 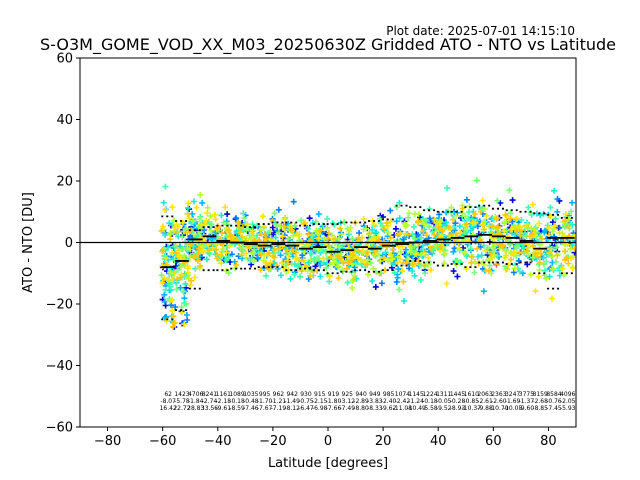 I want to click on bin-stat-label: -1.24, so click(x=416, y=401).